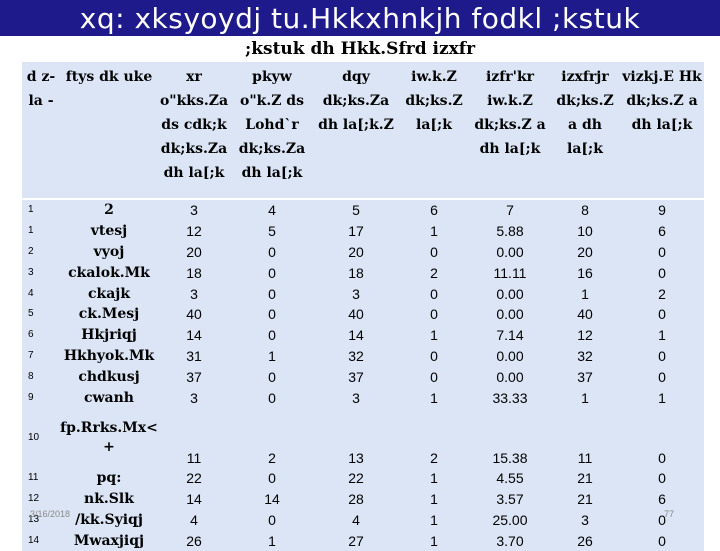  What do you see at coordinates (194, 376) in the screenshot?
I see `cell-previous-pending: 37` at bounding box center [194, 376].